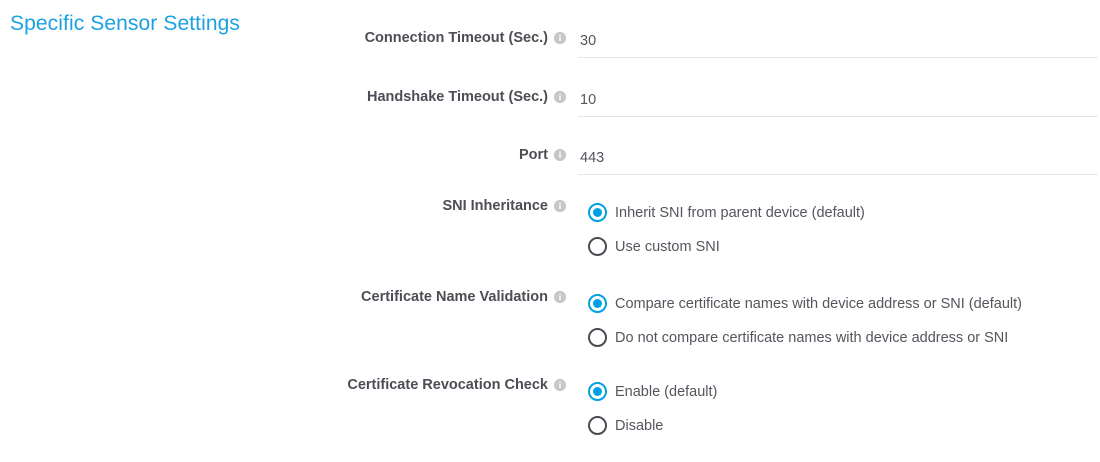  I want to click on radio-option-sni-inheritance-0: Inherit SNI from parent device (default), so click(838, 213).